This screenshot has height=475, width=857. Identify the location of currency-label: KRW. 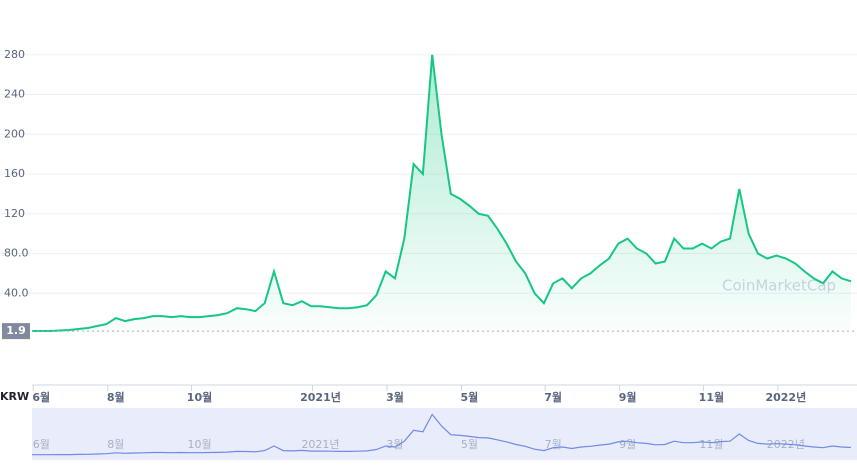
(14, 396).